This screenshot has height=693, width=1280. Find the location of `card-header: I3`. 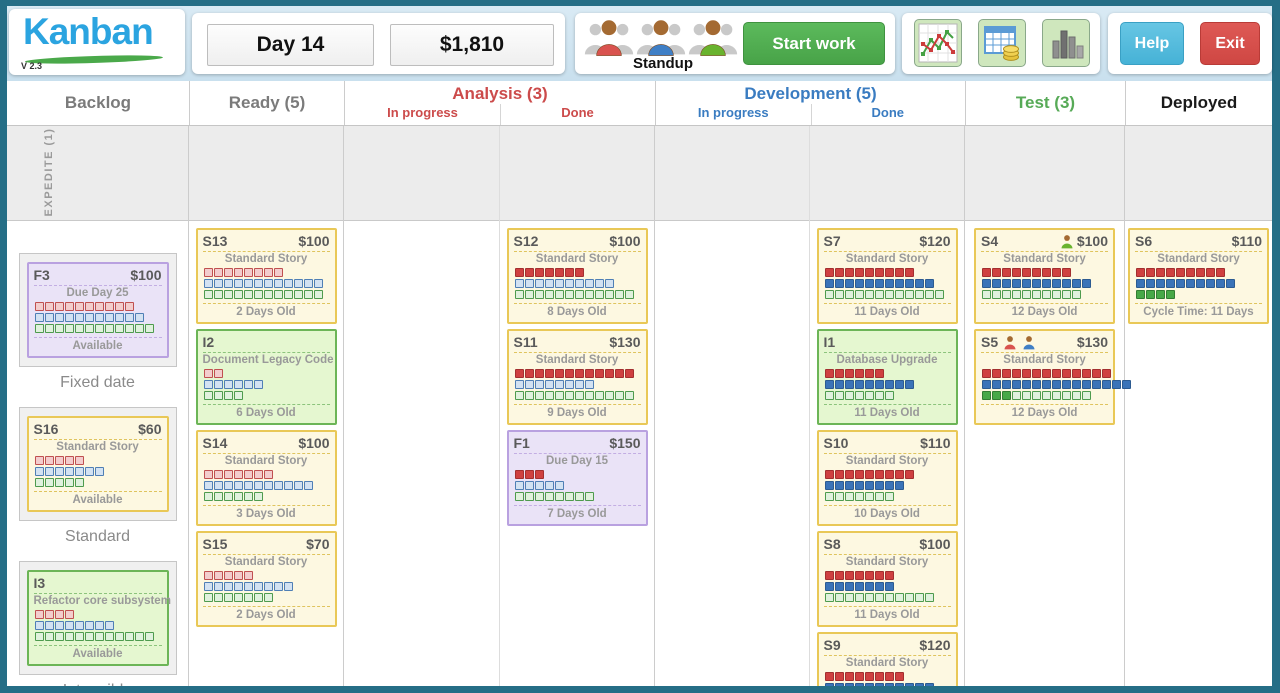

card-header: I3 is located at coordinates (97, 584).